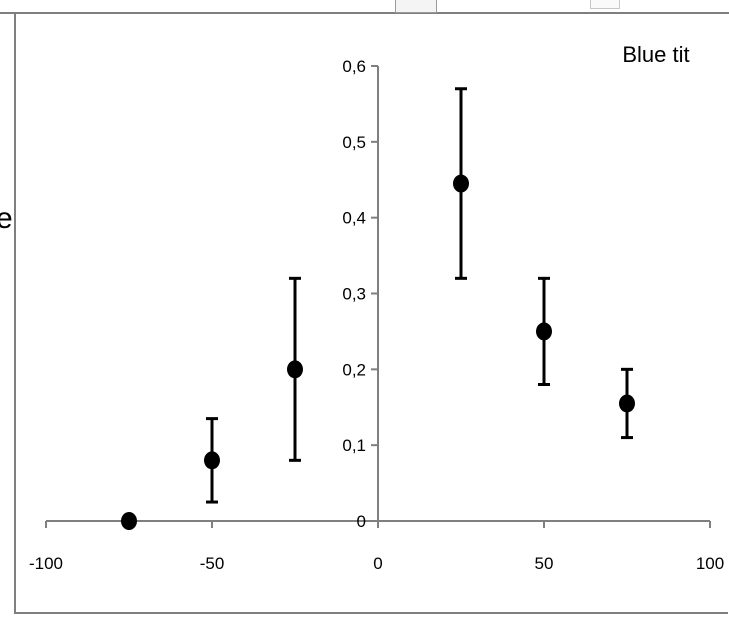  Describe the element at coordinates (354, 218) in the screenshot. I see `y-tick-label: 0,4` at that location.